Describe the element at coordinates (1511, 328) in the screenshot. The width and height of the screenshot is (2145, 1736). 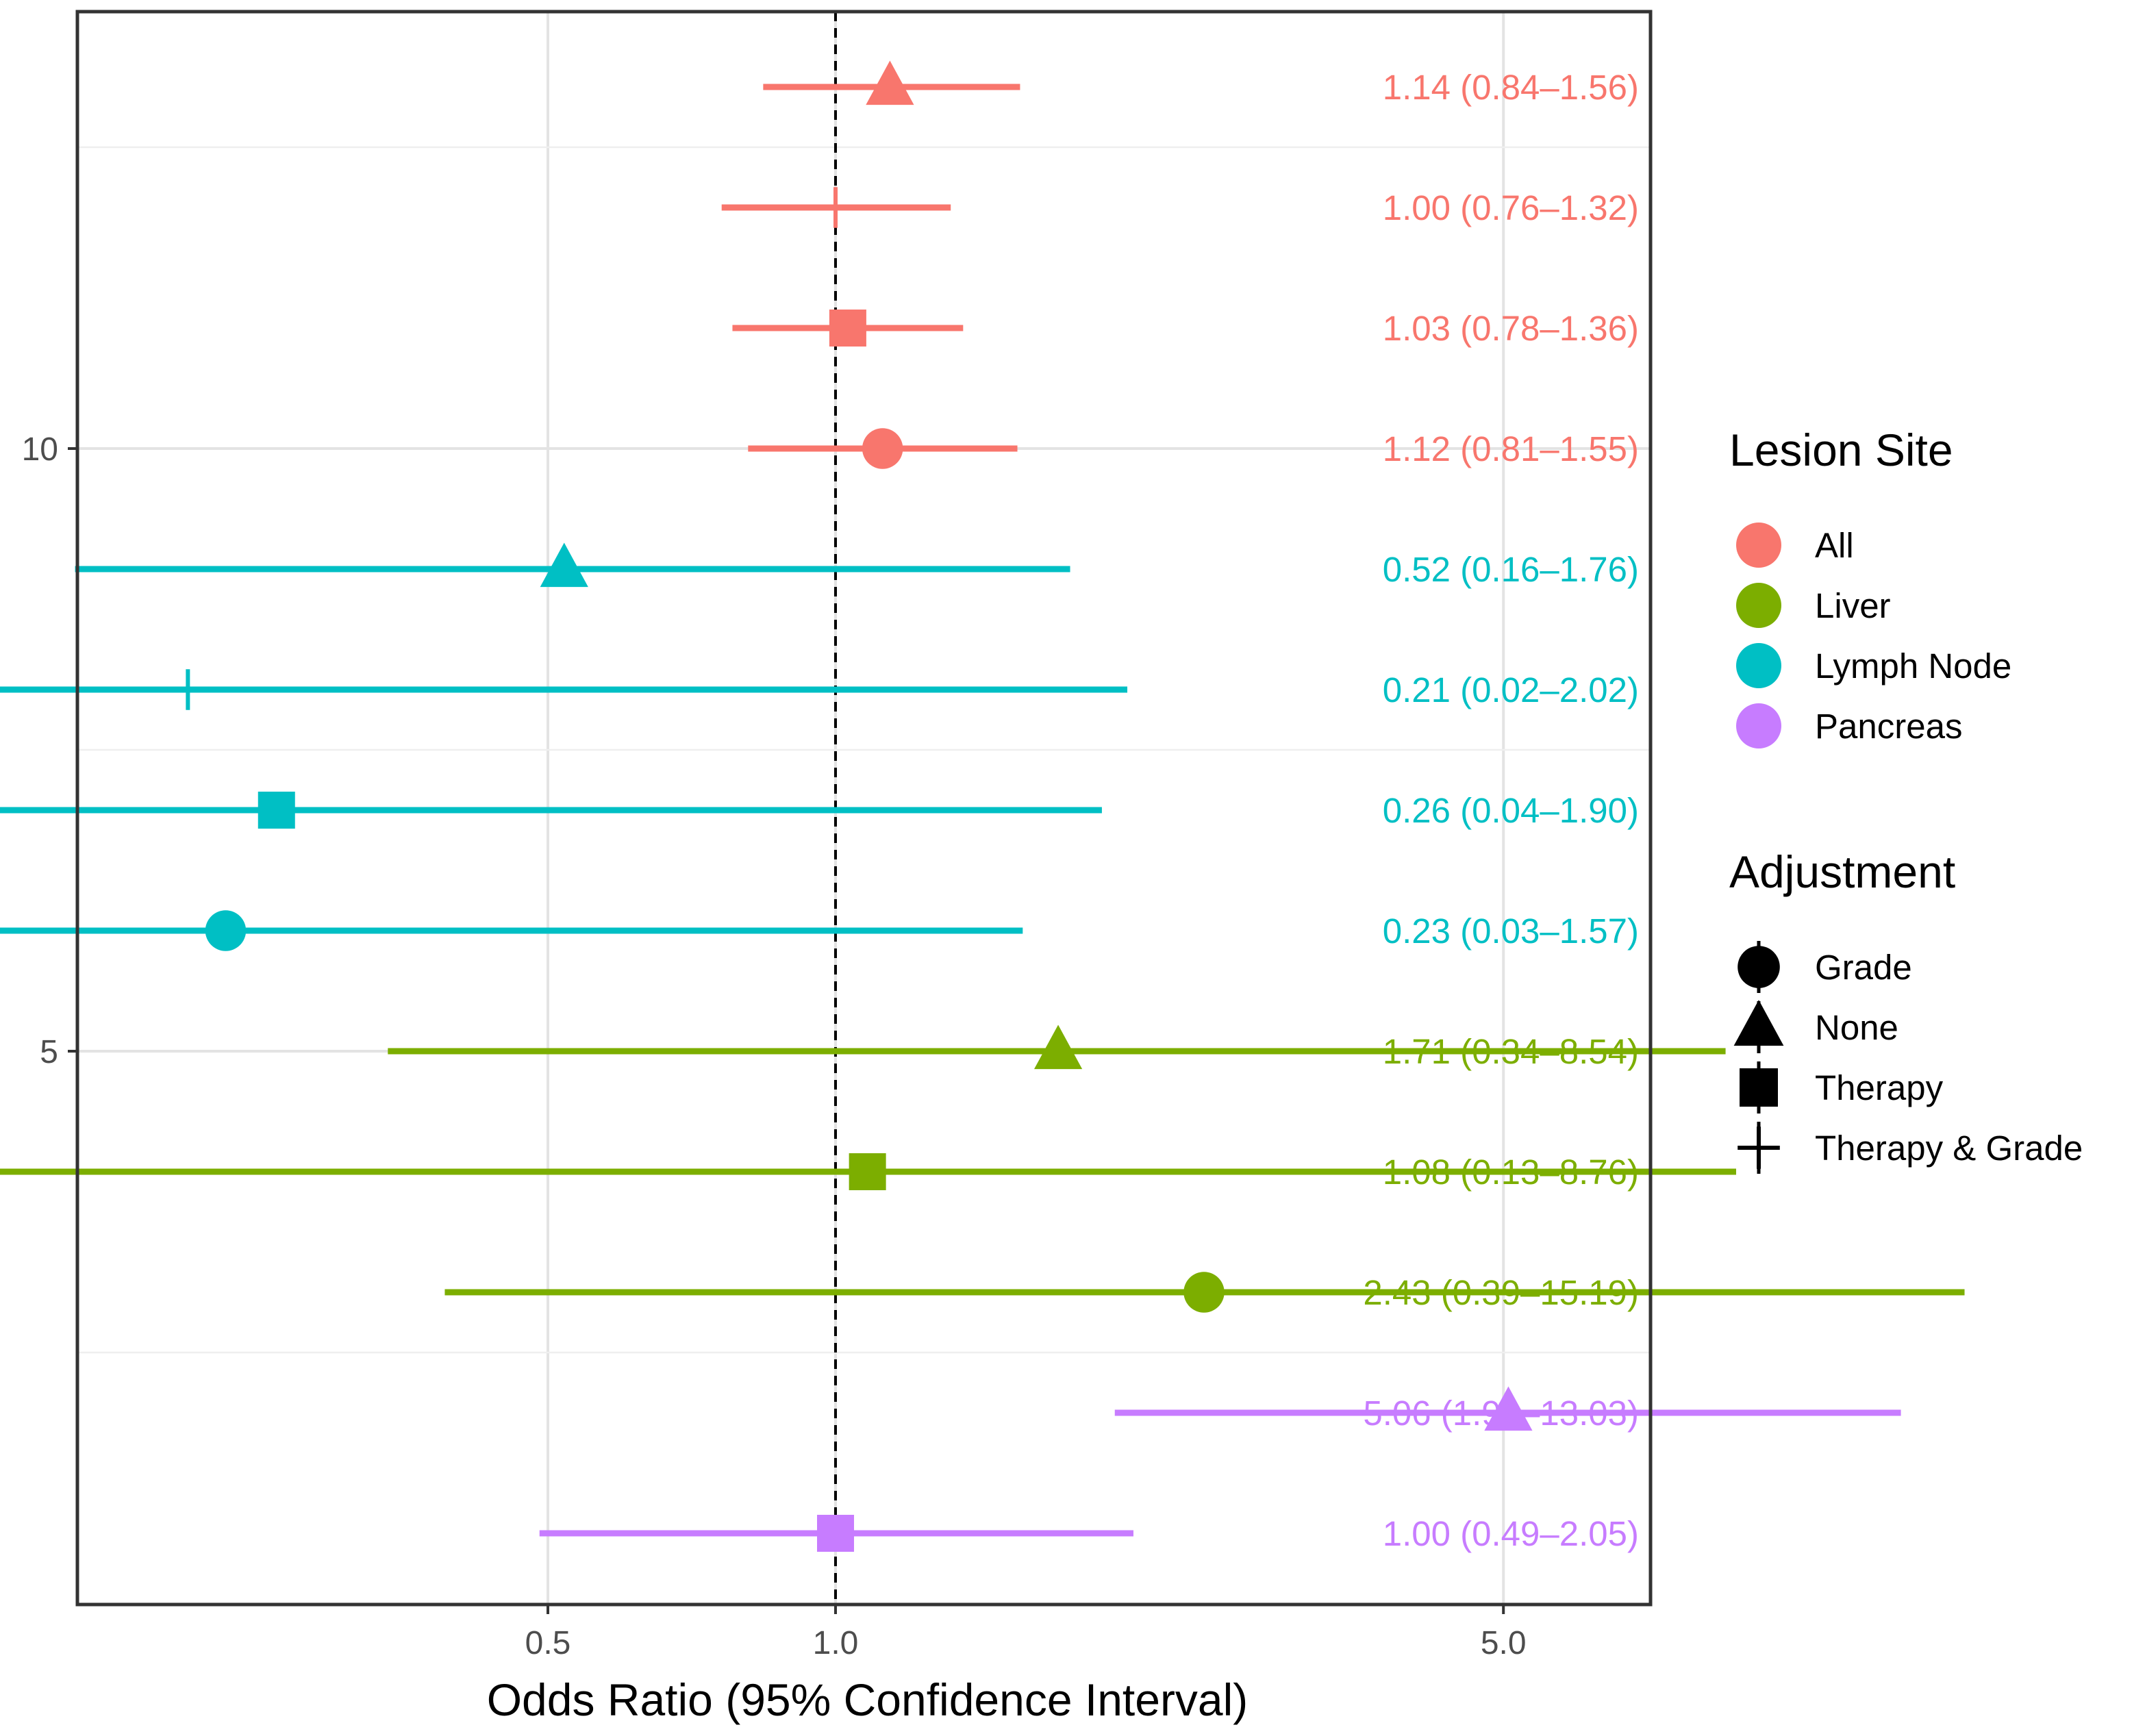
I see `estimate-label: 1.03 (0.78–1.36)` at that location.